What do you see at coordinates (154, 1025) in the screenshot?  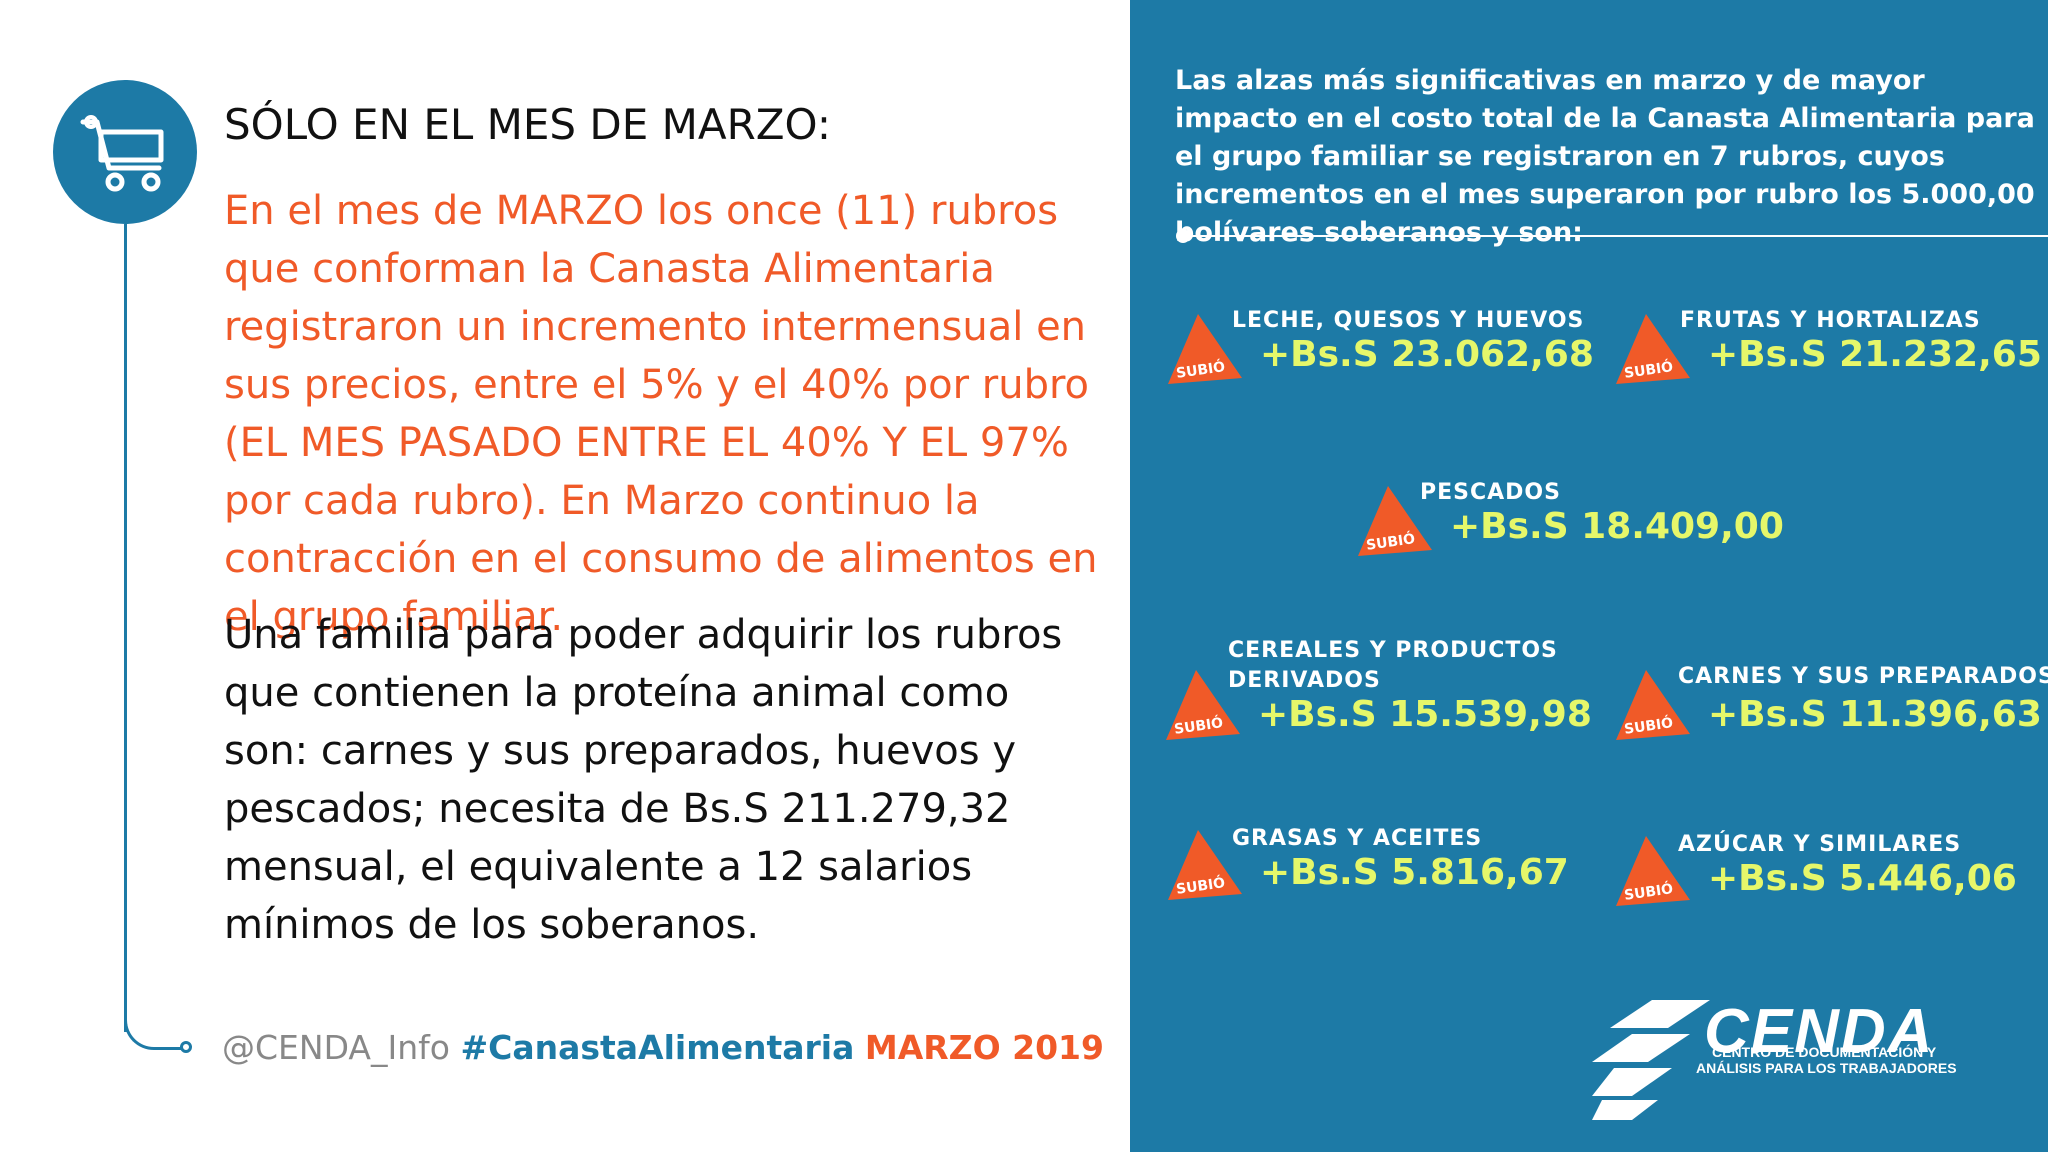 I see `timeline-curve` at bounding box center [154, 1025].